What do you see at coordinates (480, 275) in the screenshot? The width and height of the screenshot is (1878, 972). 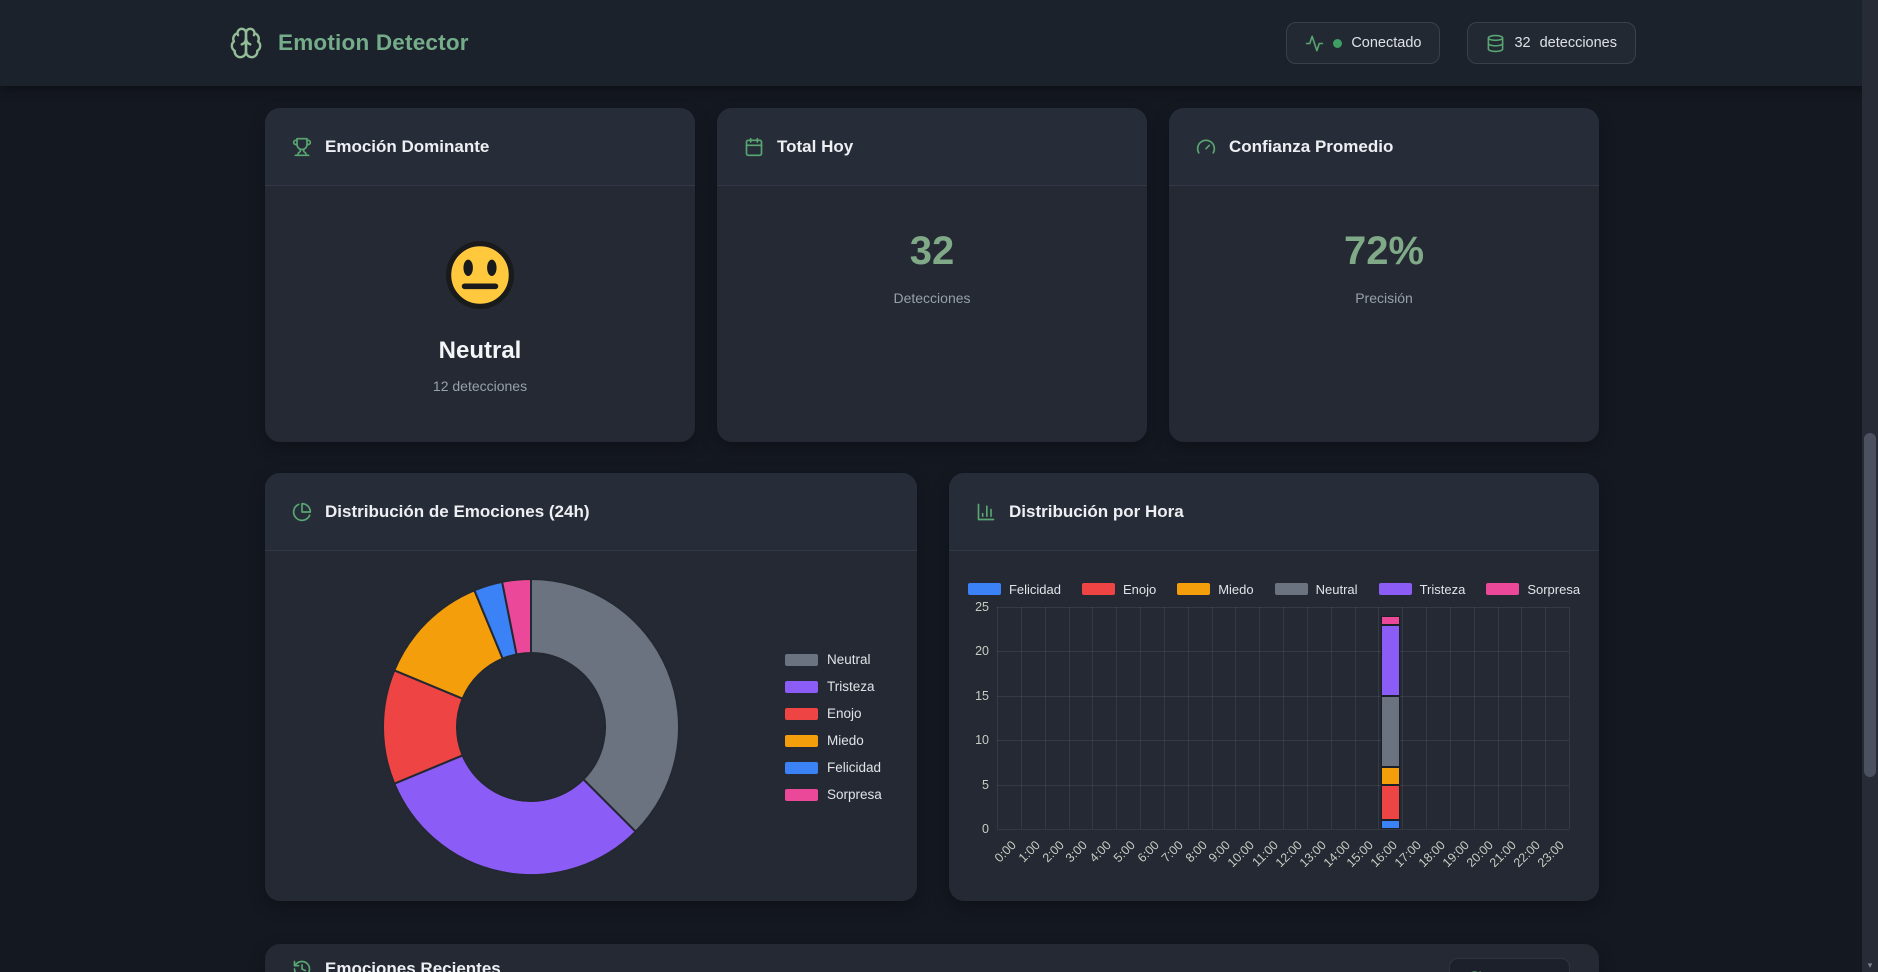 I see `dominant-emotion-card: Emoción Dominante Neutral 12 detecciones` at bounding box center [480, 275].